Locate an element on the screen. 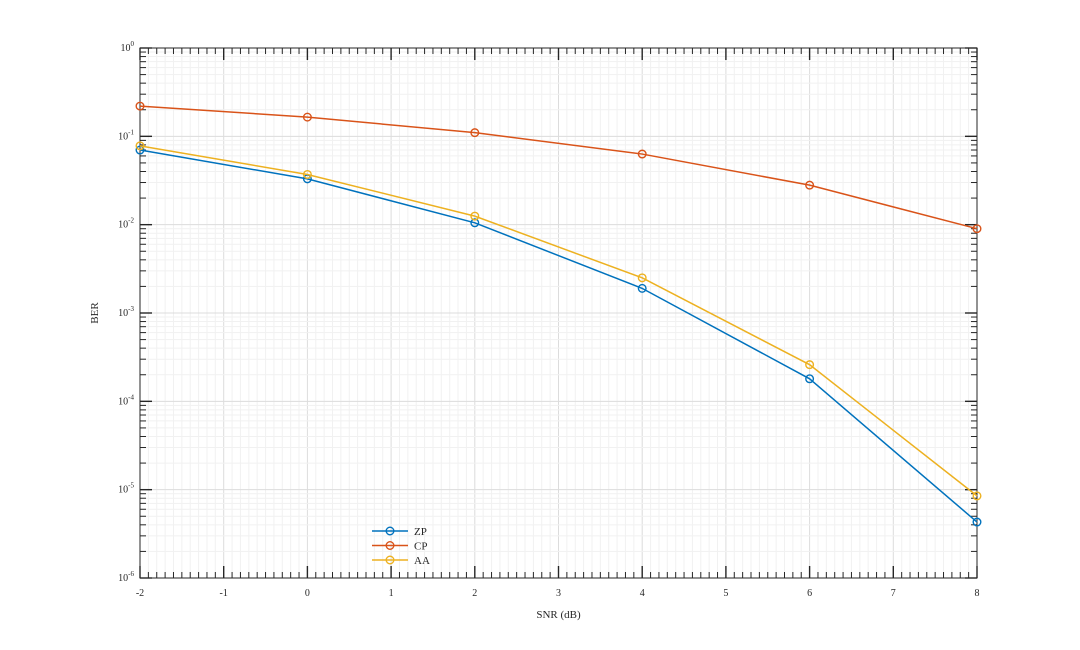 The height and width of the screenshot is (650, 1080). y-axis-title: BER is located at coordinates (95, 313).